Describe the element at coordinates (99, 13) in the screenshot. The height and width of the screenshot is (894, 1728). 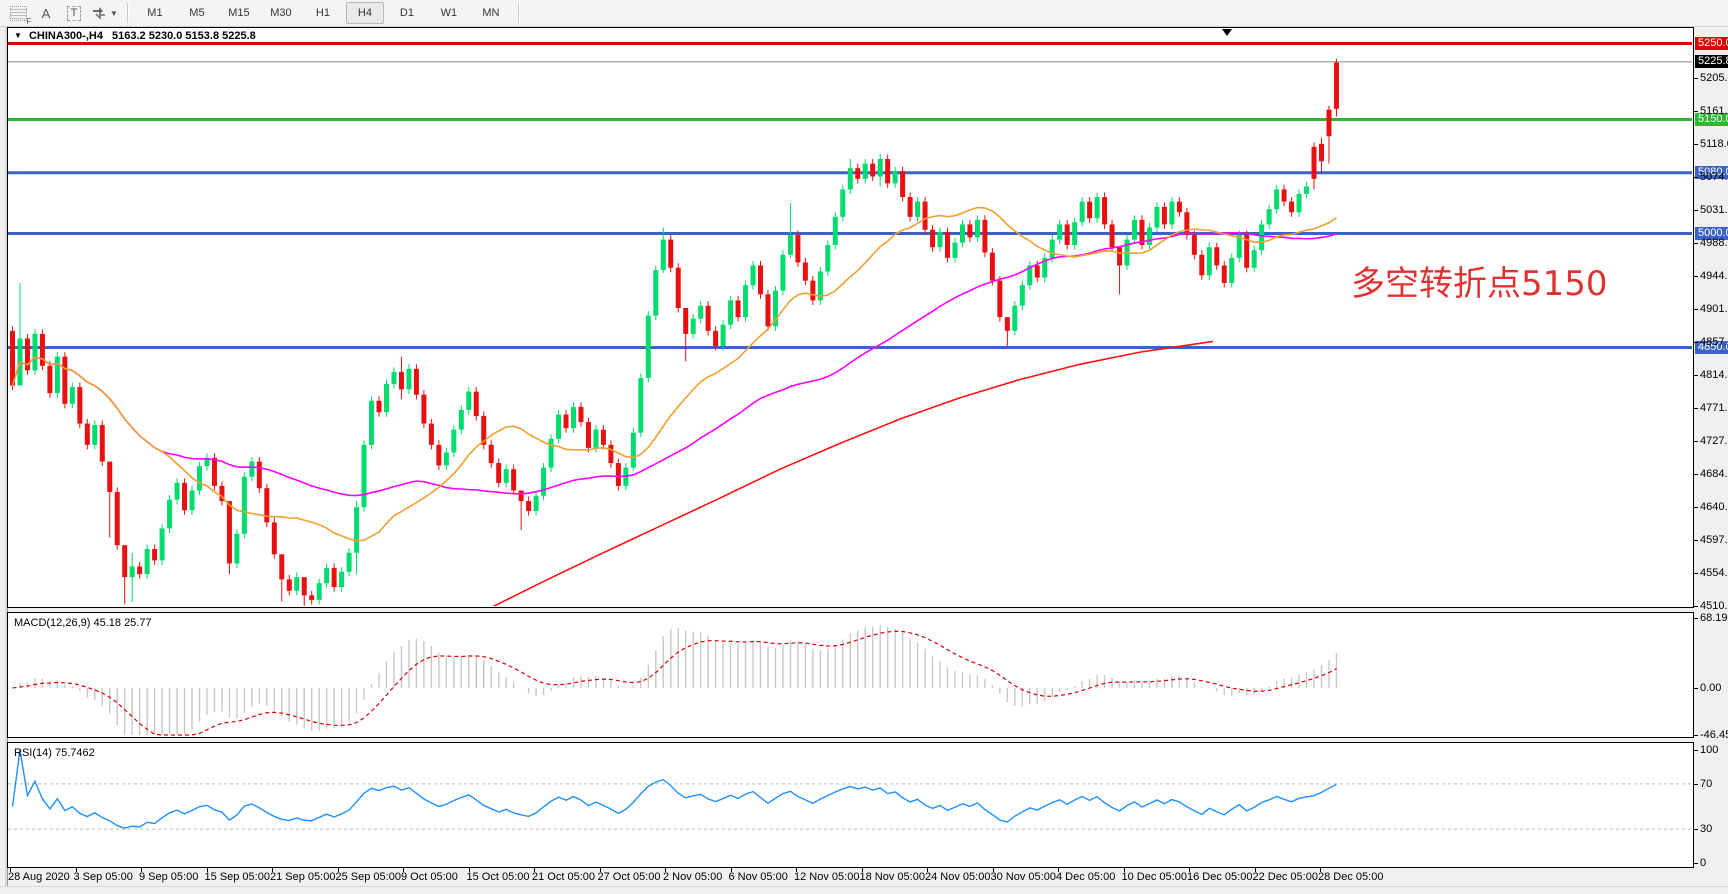
I see `arrows-icon` at that location.